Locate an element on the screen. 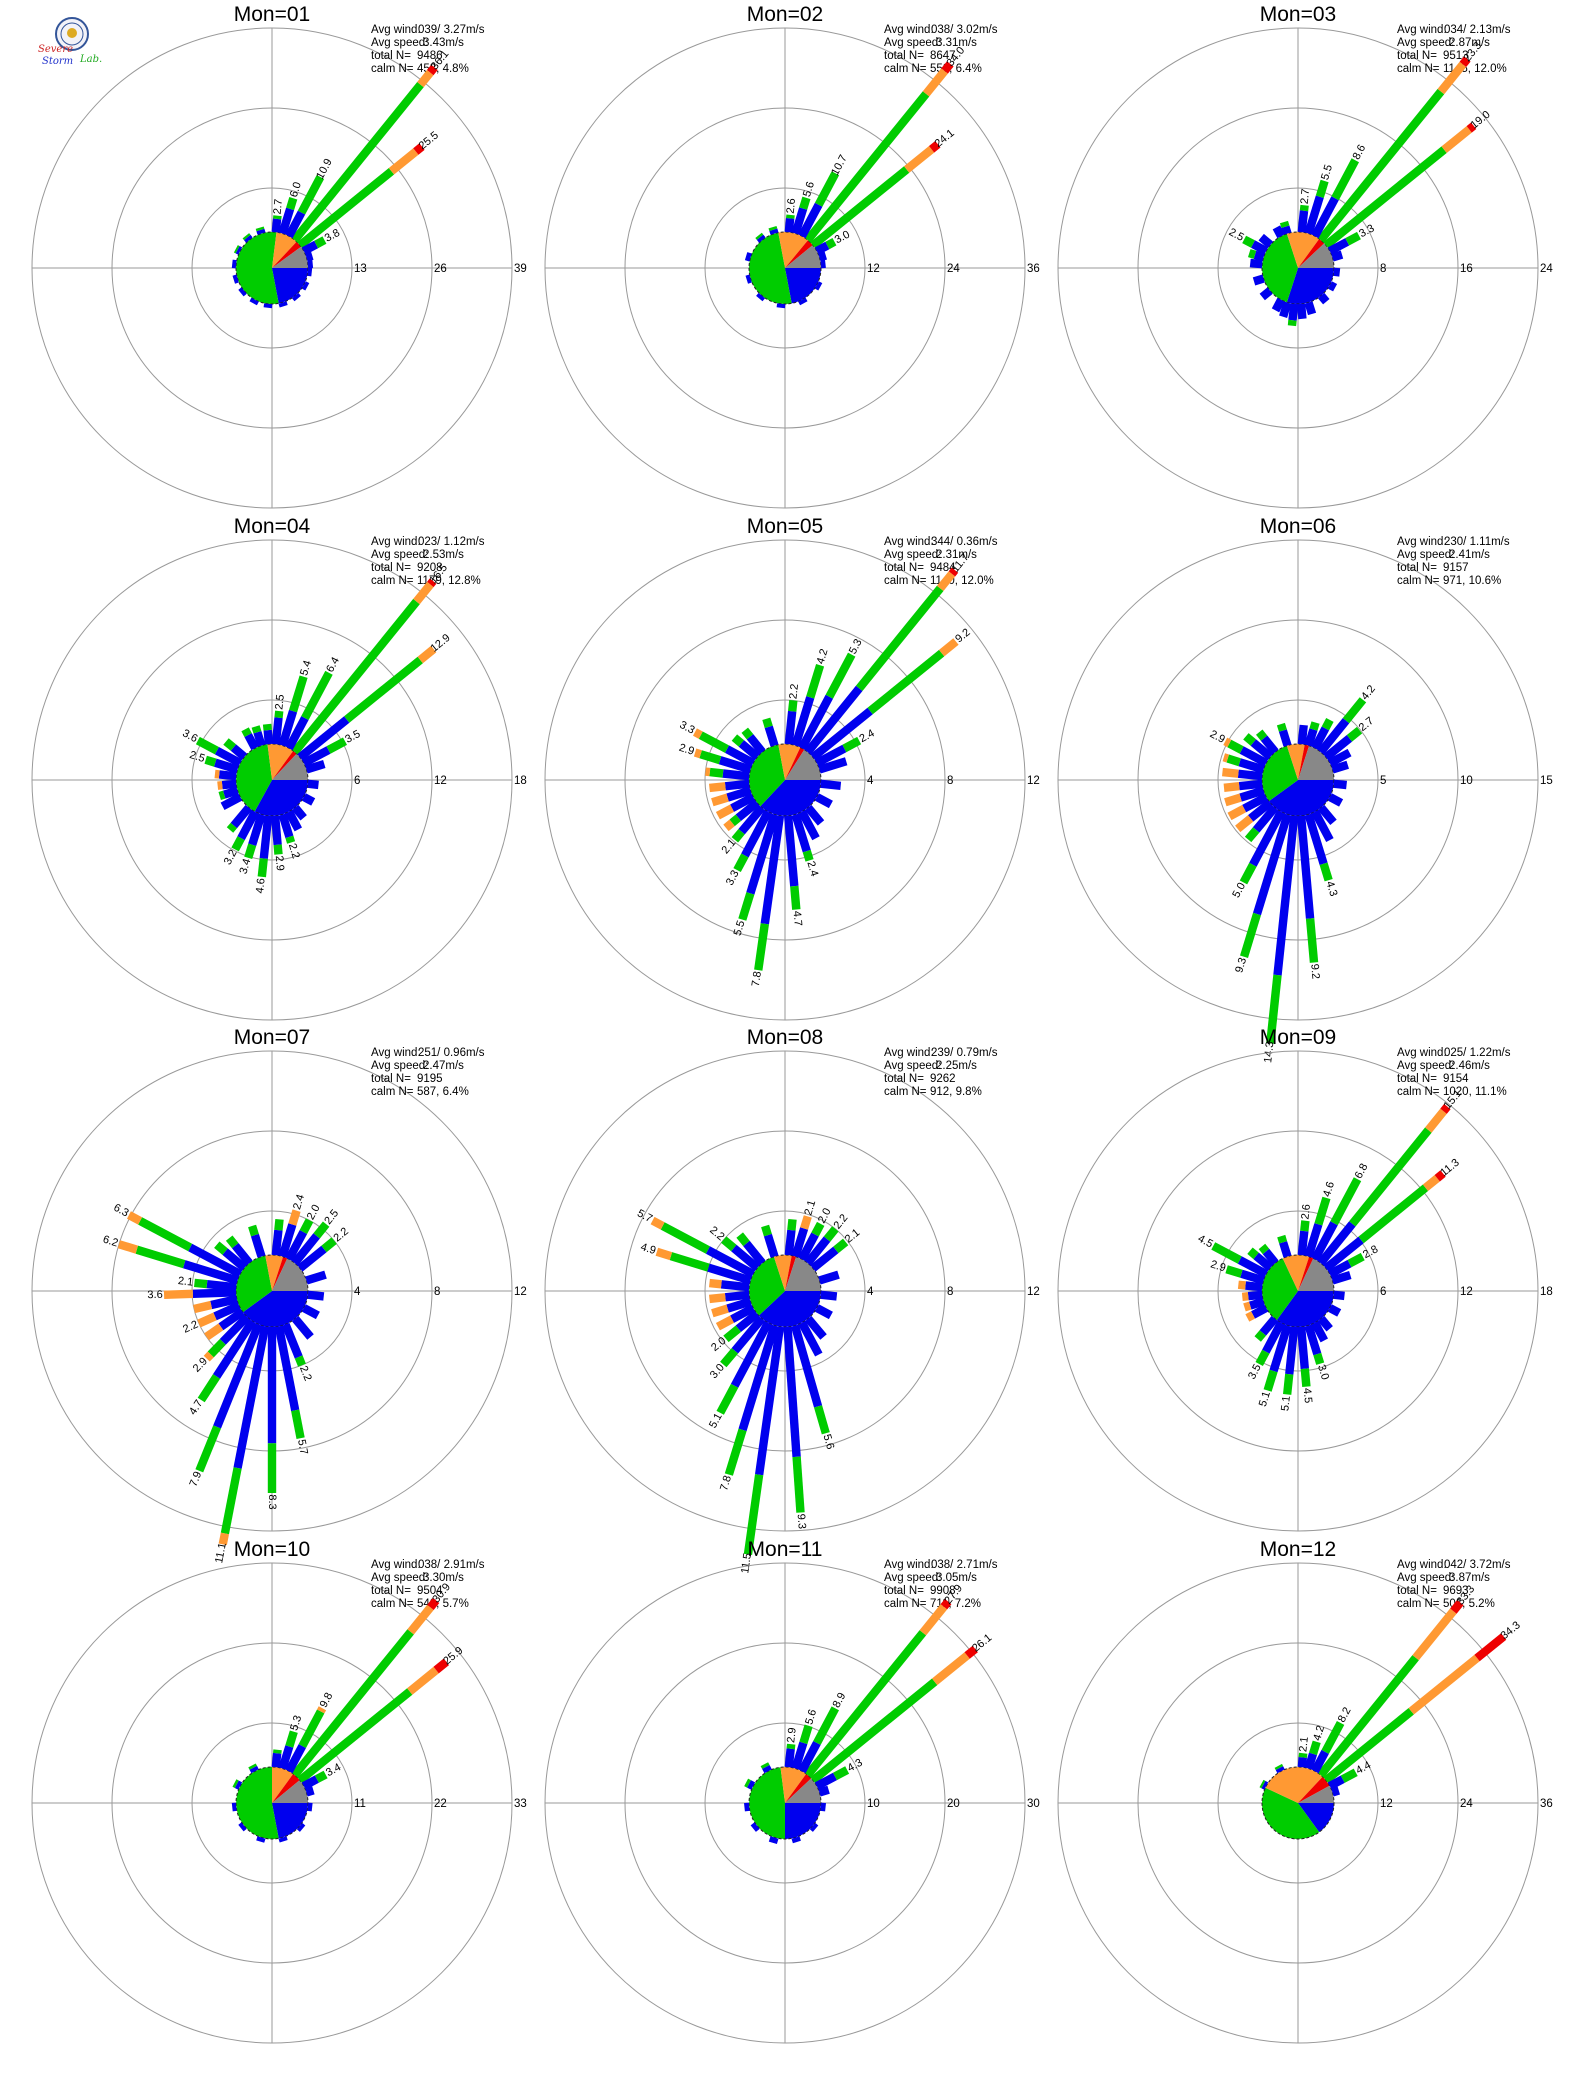 The image size is (1580, 2090). bar-value-label: 25.5 is located at coordinates (429, 140).